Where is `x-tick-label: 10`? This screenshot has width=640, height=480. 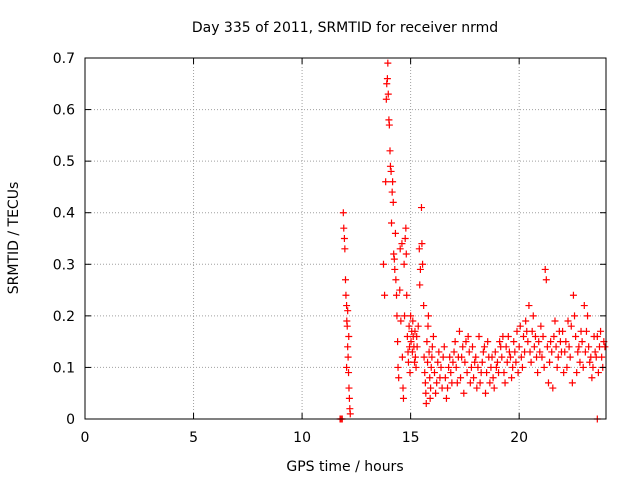
x-tick-label: 10 is located at coordinates (302, 438).